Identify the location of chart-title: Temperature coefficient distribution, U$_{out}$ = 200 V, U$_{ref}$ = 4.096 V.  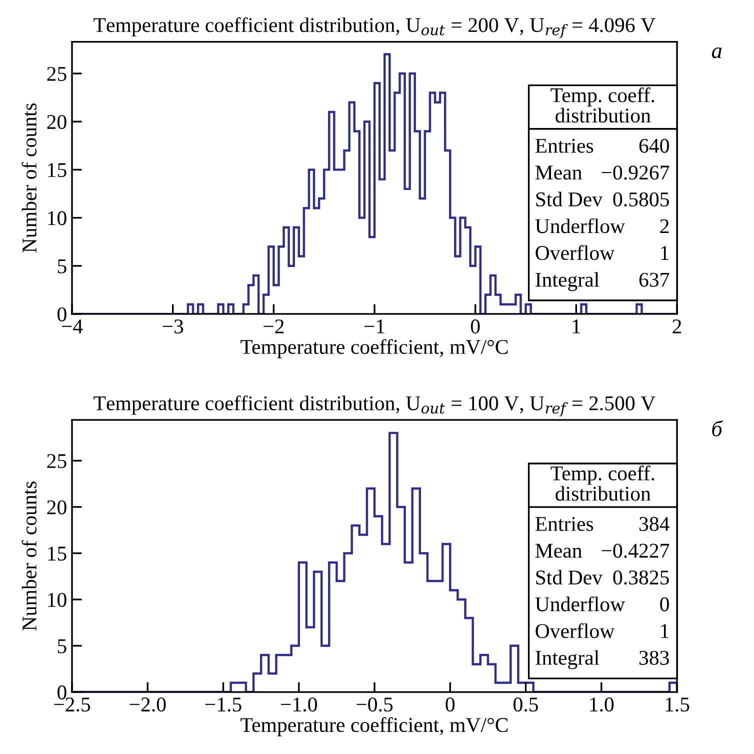
(375, 27).